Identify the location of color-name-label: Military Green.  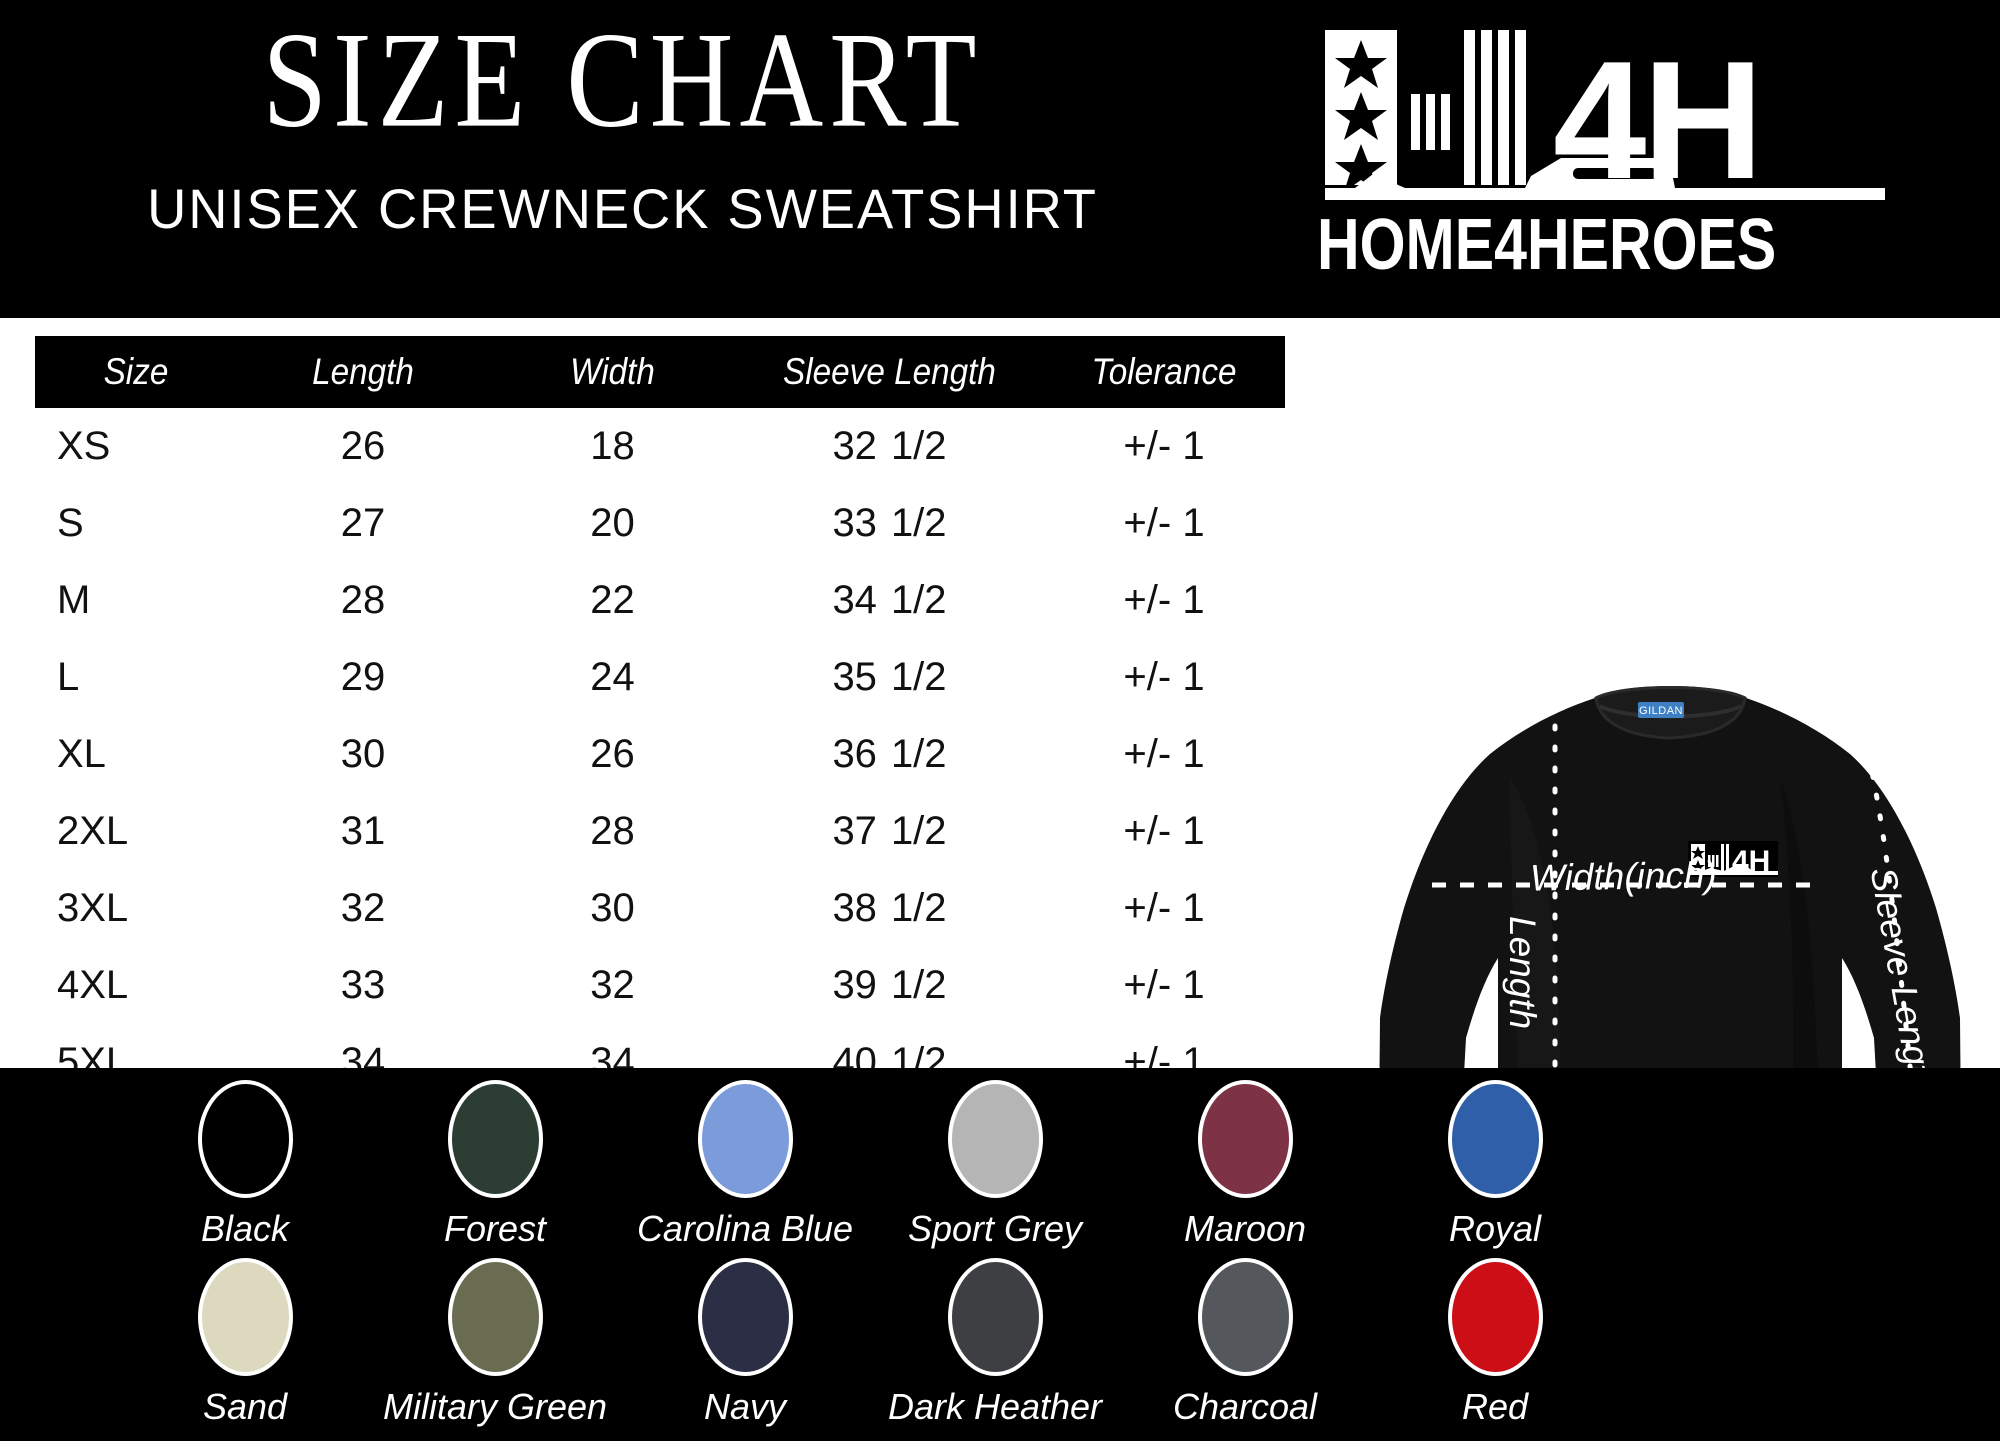
(495, 1406).